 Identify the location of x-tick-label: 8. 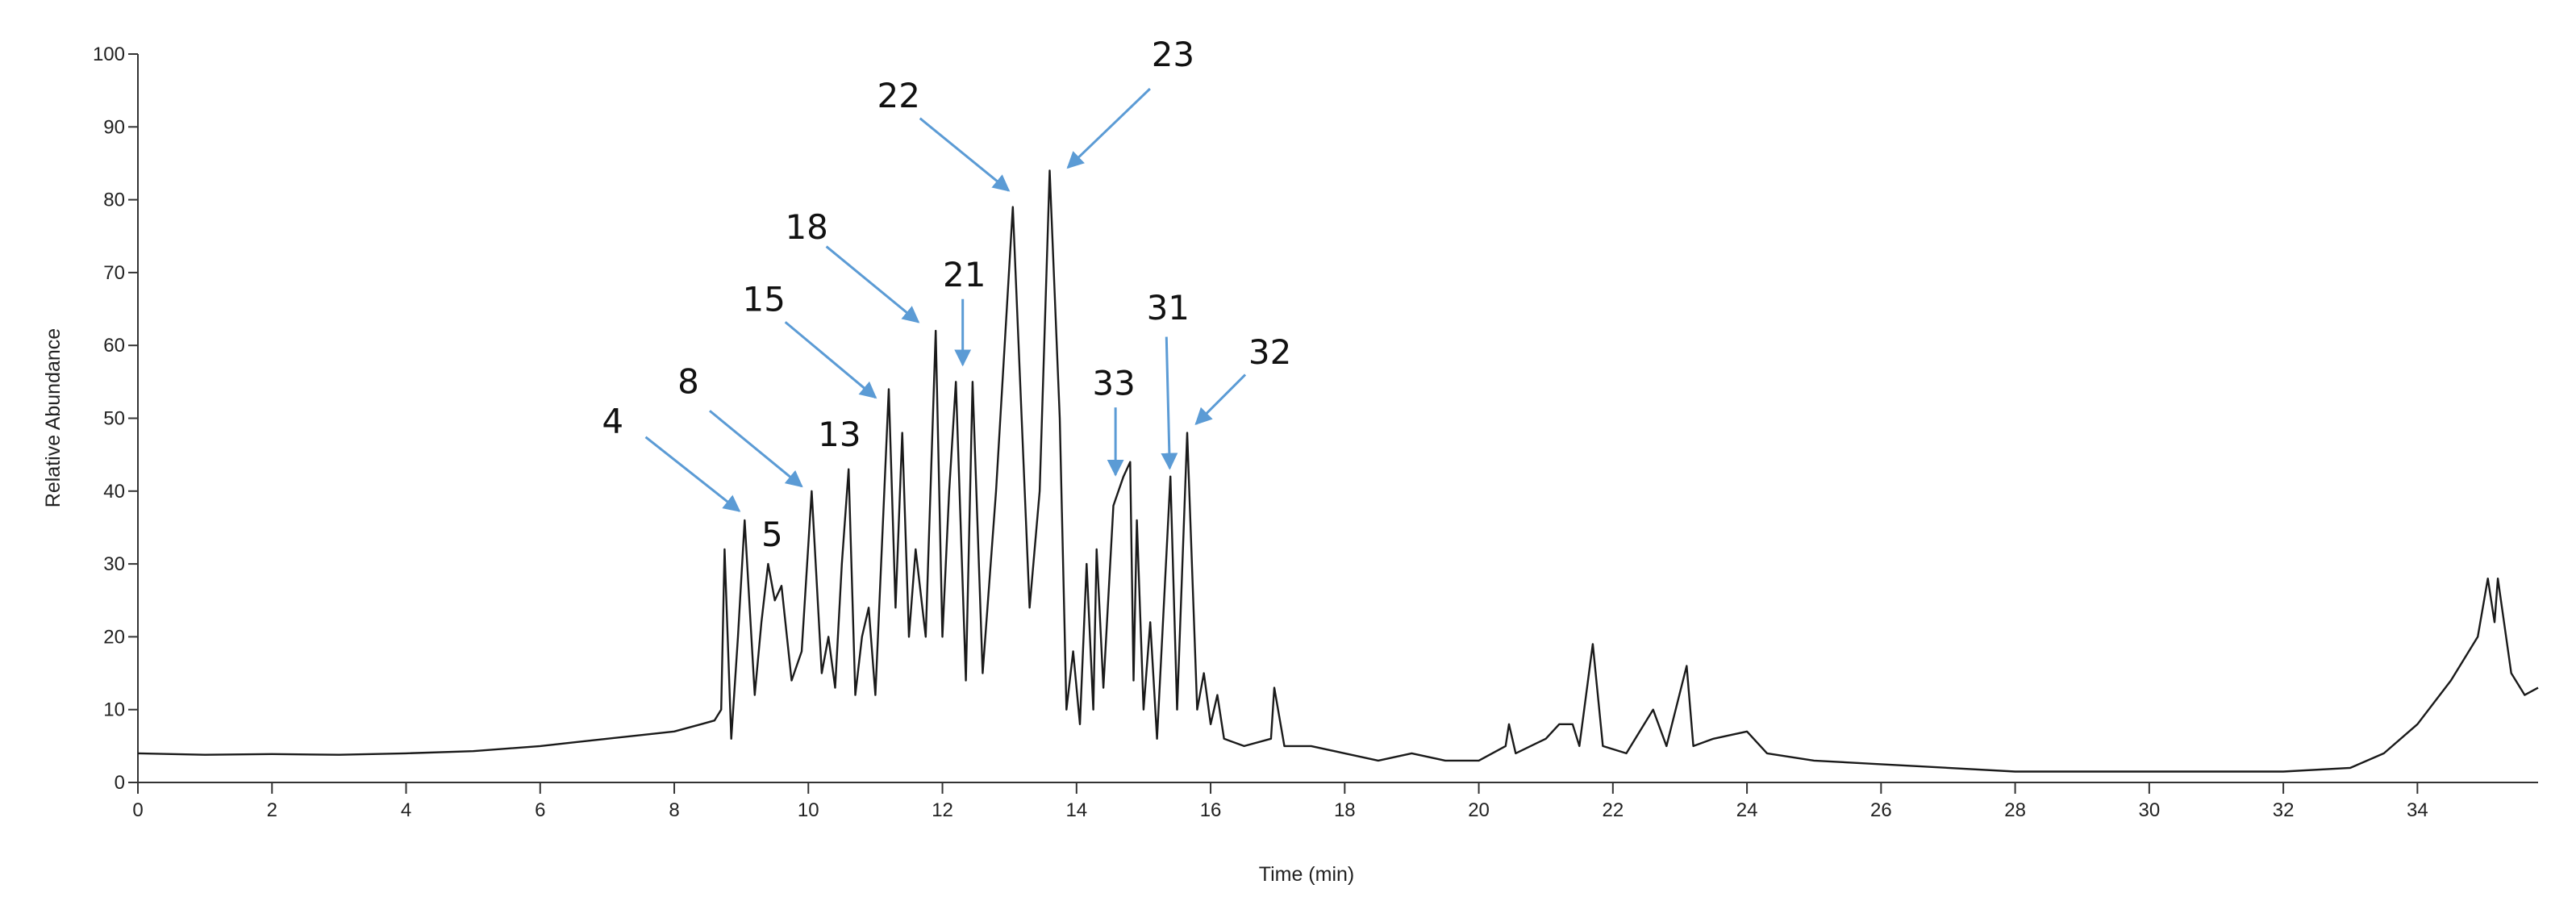
(674, 810).